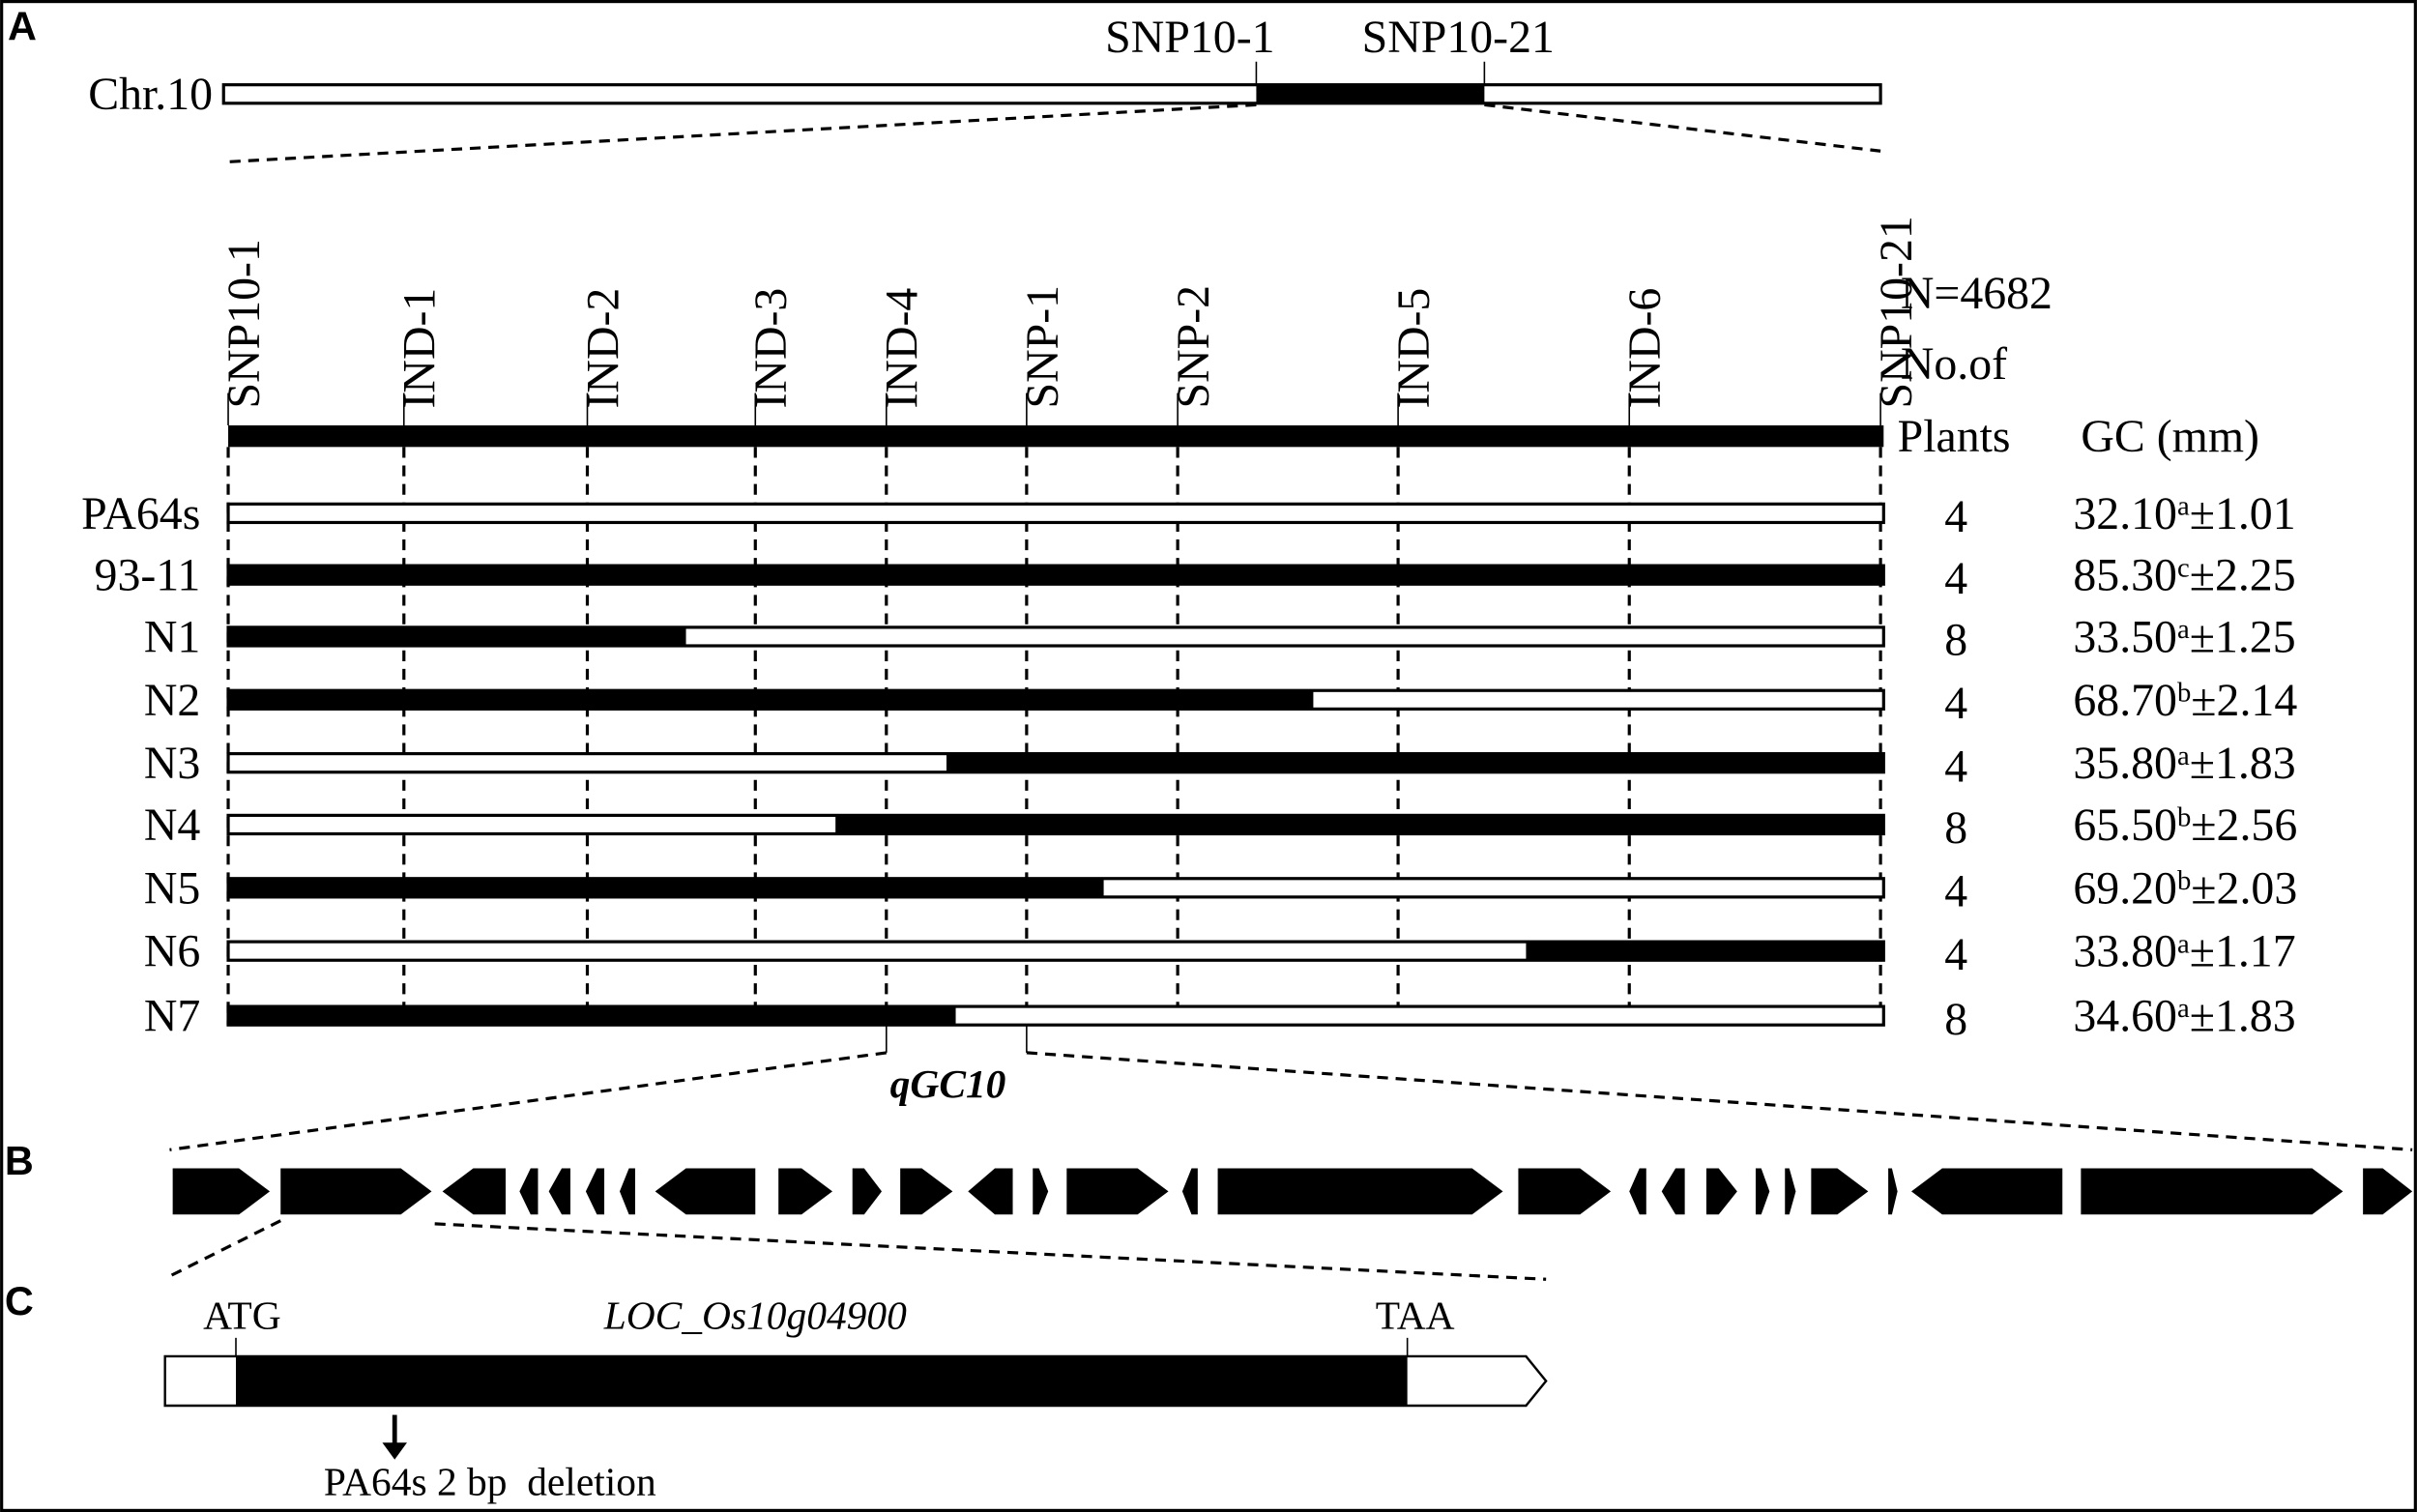  What do you see at coordinates (2244, 700) in the screenshot?
I see `gc-sd: ±2.14` at bounding box center [2244, 700].